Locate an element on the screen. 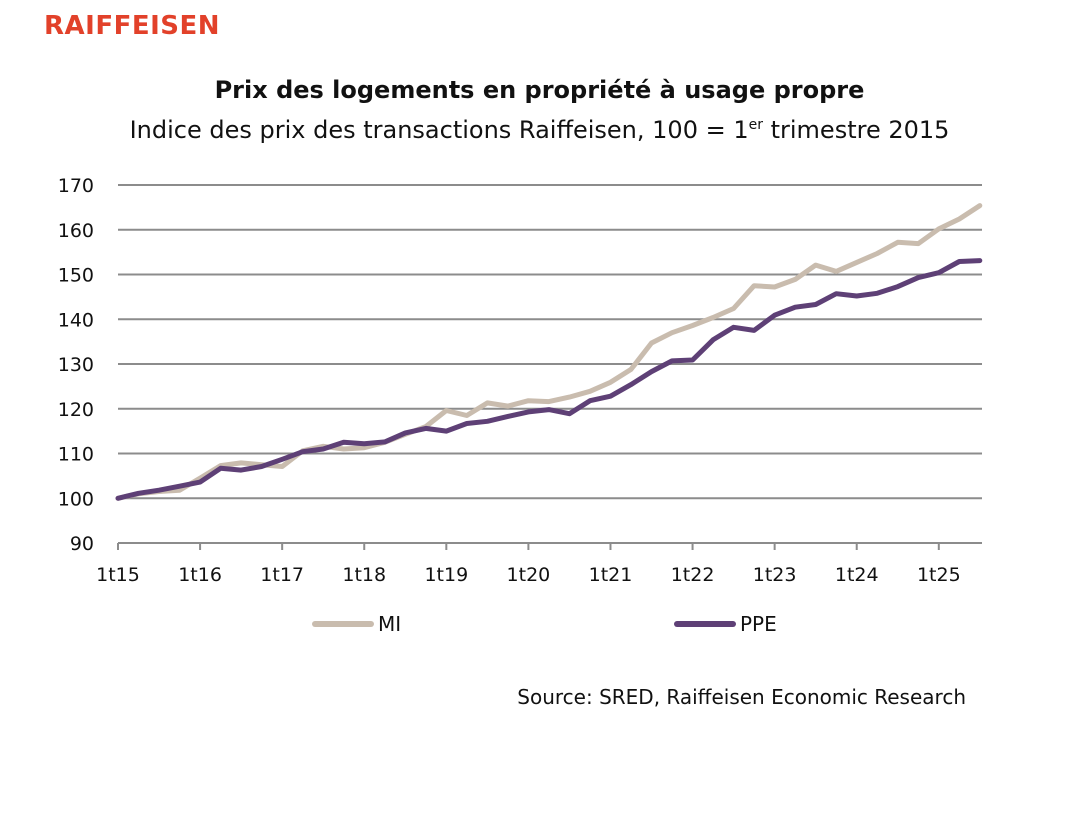  x-tick-label: 1t18 is located at coordinates (364, 575).